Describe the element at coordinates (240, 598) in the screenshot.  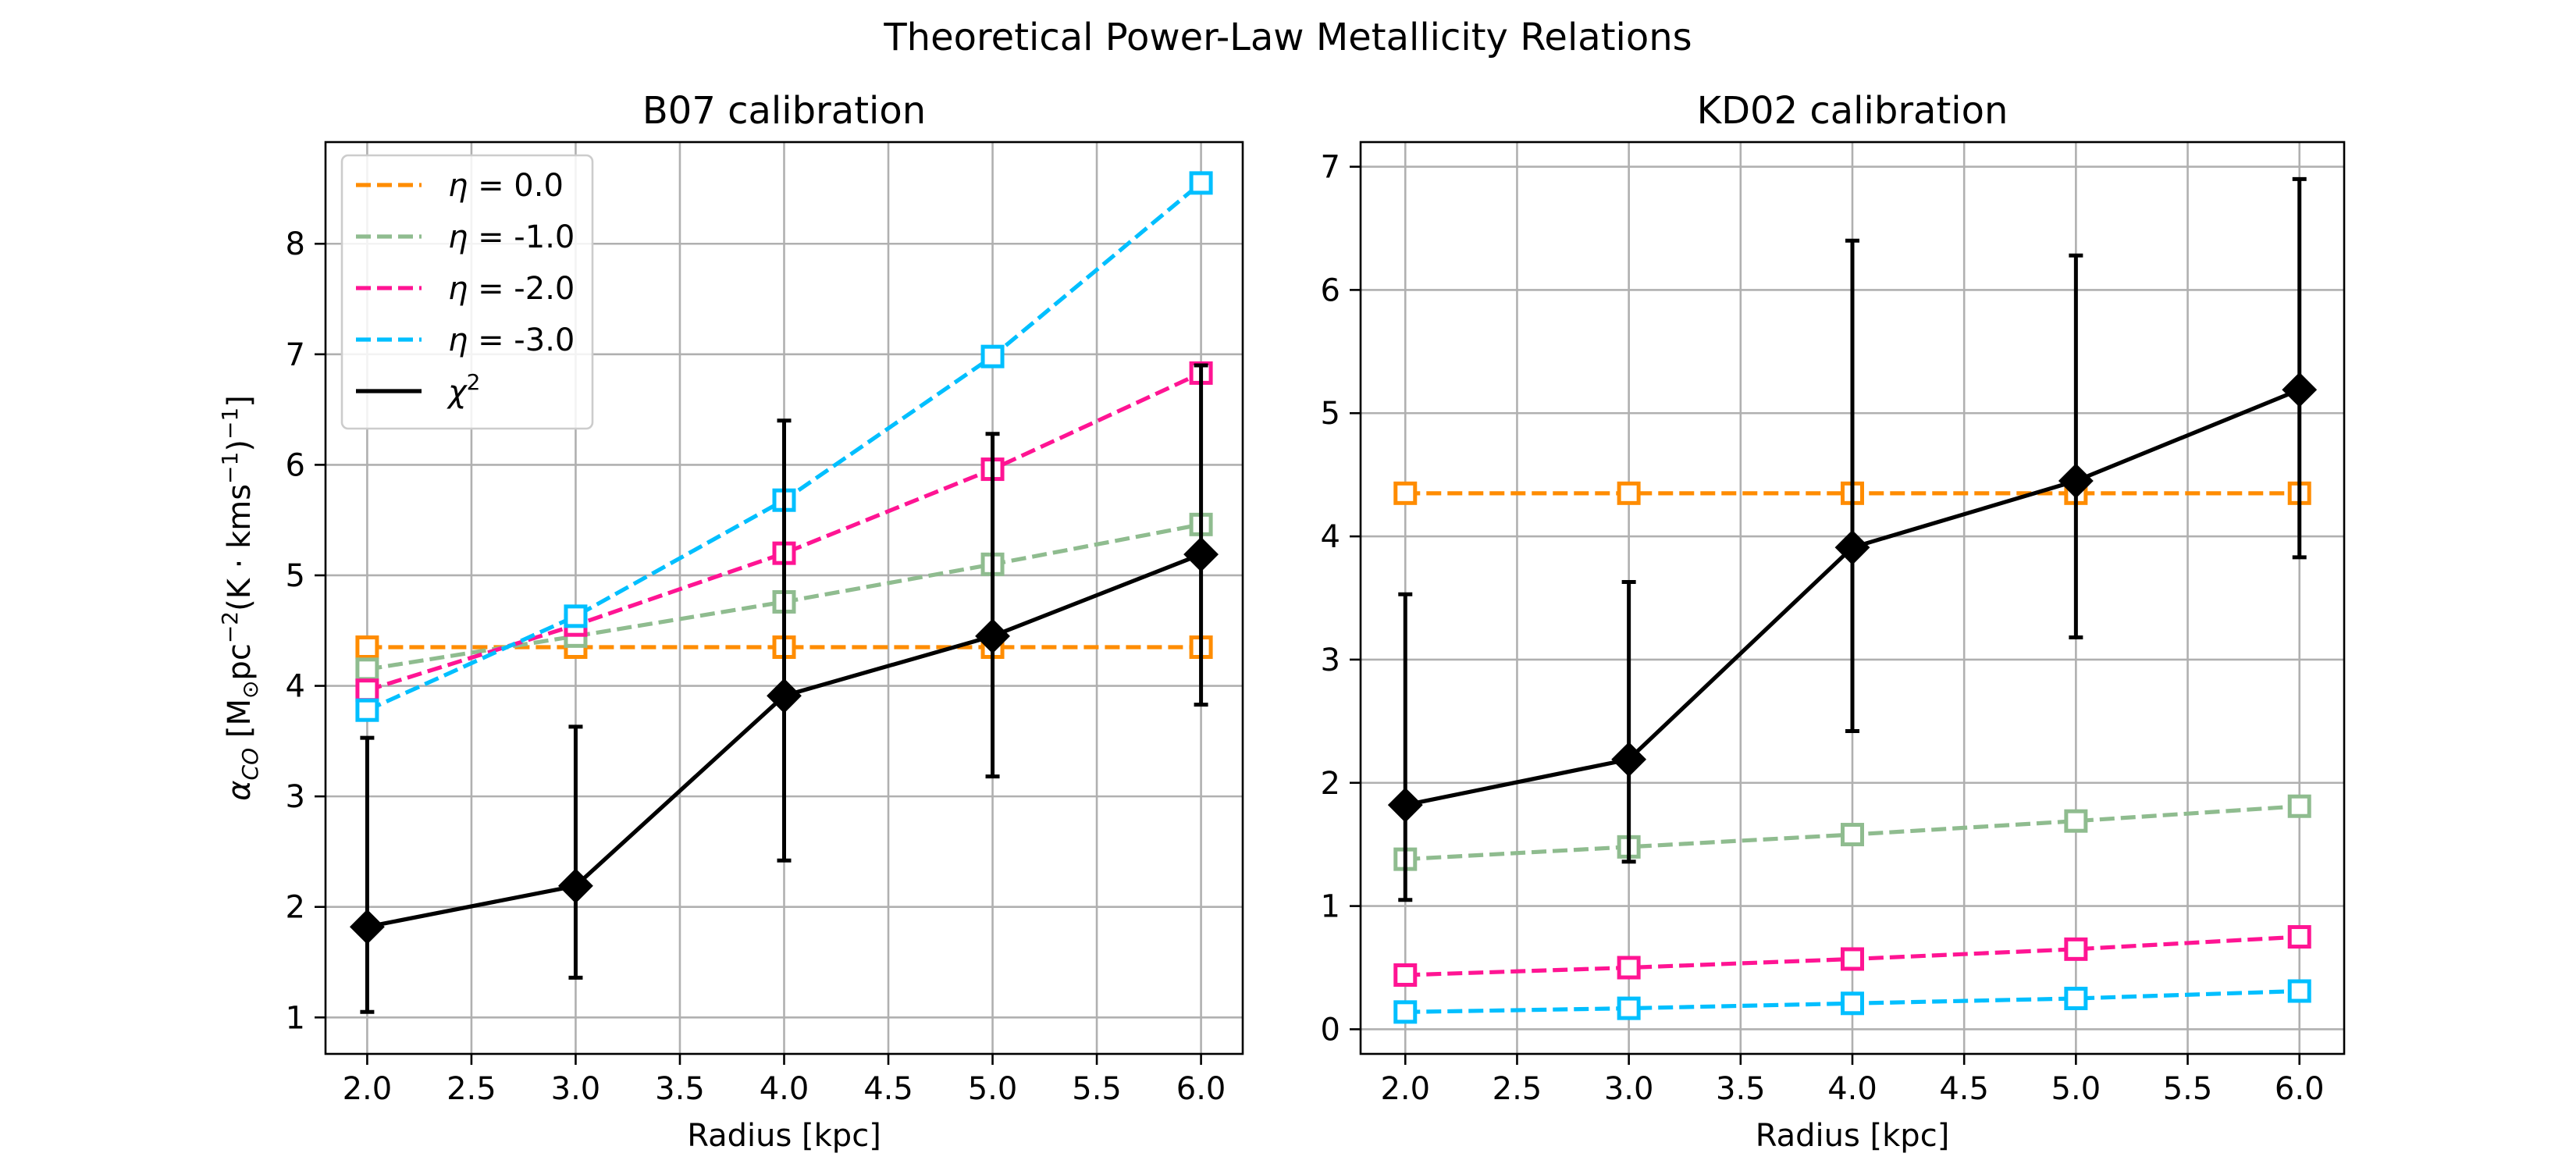
I see `y-axis-label-b07: αCO [M⊙pc−2(K · kms−1)−1]` at that location.